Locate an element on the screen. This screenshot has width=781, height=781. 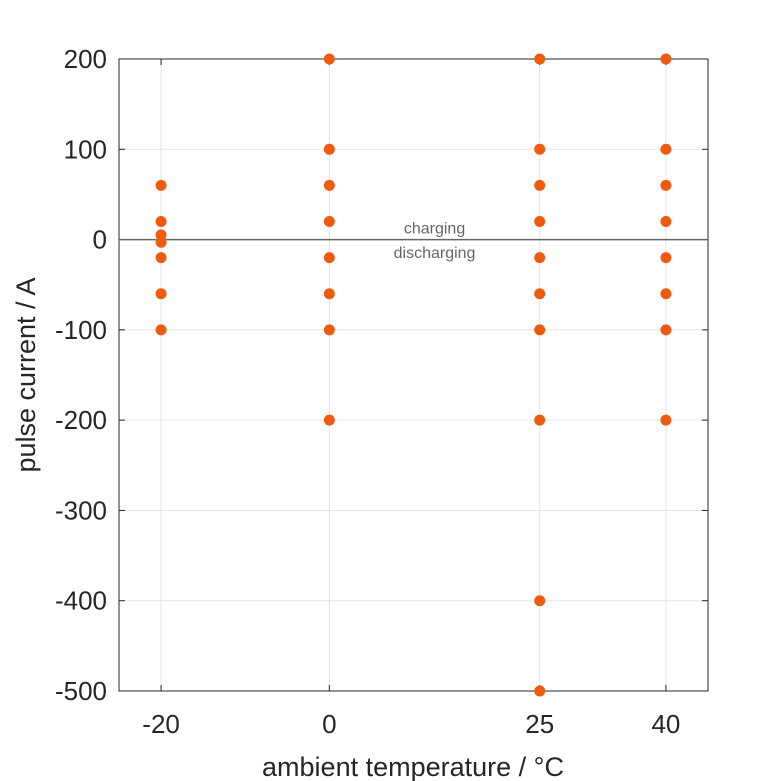
y-tick-label: -400 is located at coordinates (81, 601).